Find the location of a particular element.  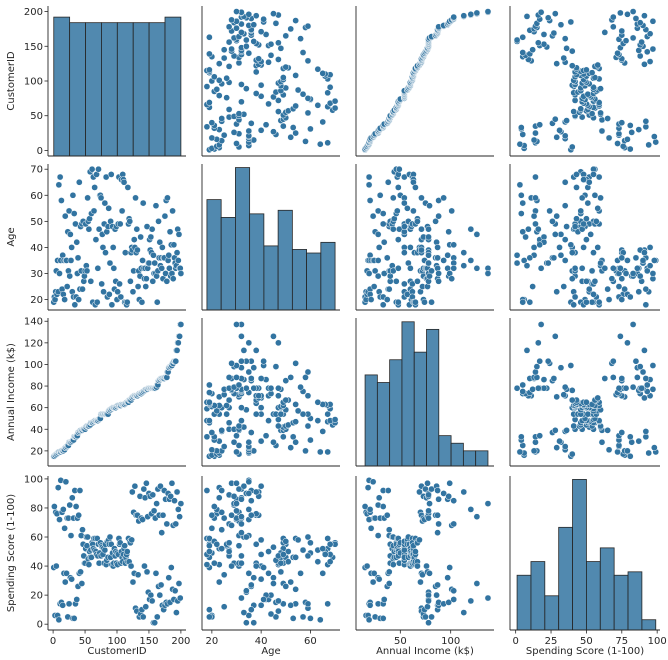

y-tick-label: 100 is located at coordinates (33, 365).